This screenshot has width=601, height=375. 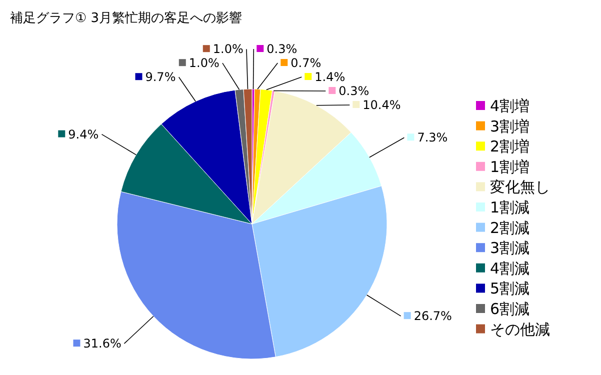 I want to click on legend-label: その他減, so click(x=520, y=329).